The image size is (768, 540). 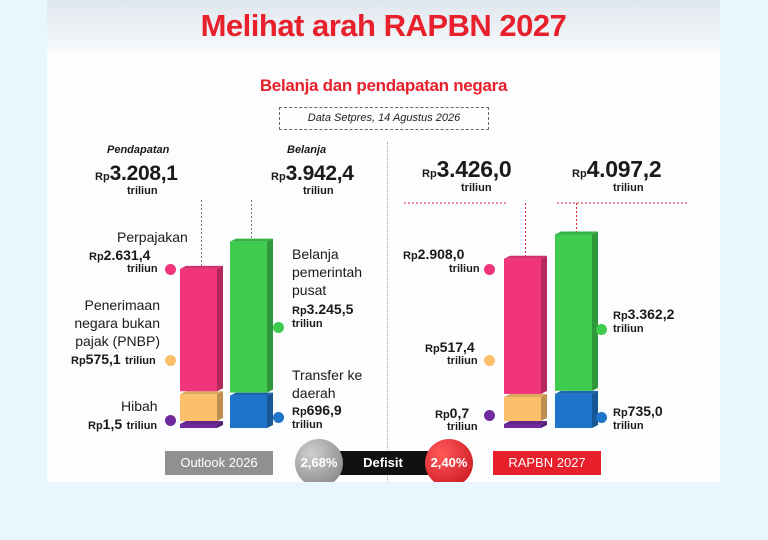 I want to click on rapbn-hibah-value: 0,7, so click(x=459, y=413).